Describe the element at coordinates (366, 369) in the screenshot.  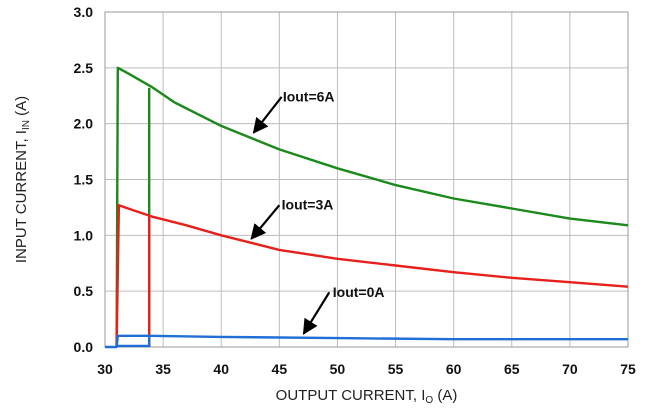
I see `x-tick-labels: 30 35 40 45 50 55 60 65 70 75` at that location.